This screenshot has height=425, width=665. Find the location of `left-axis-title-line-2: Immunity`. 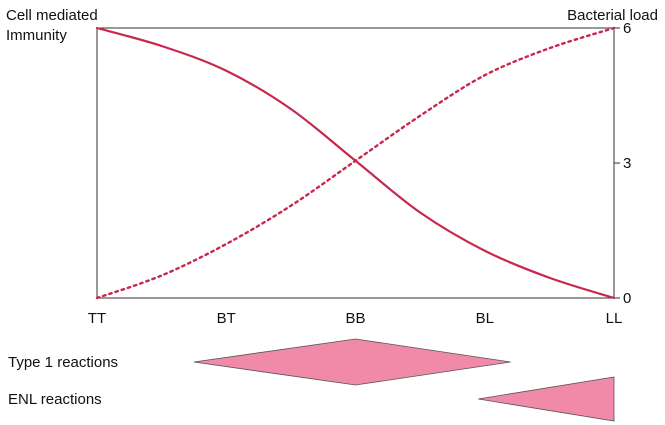

left-axis-title-line-2: Immunity is located at coordinates (36, 35).